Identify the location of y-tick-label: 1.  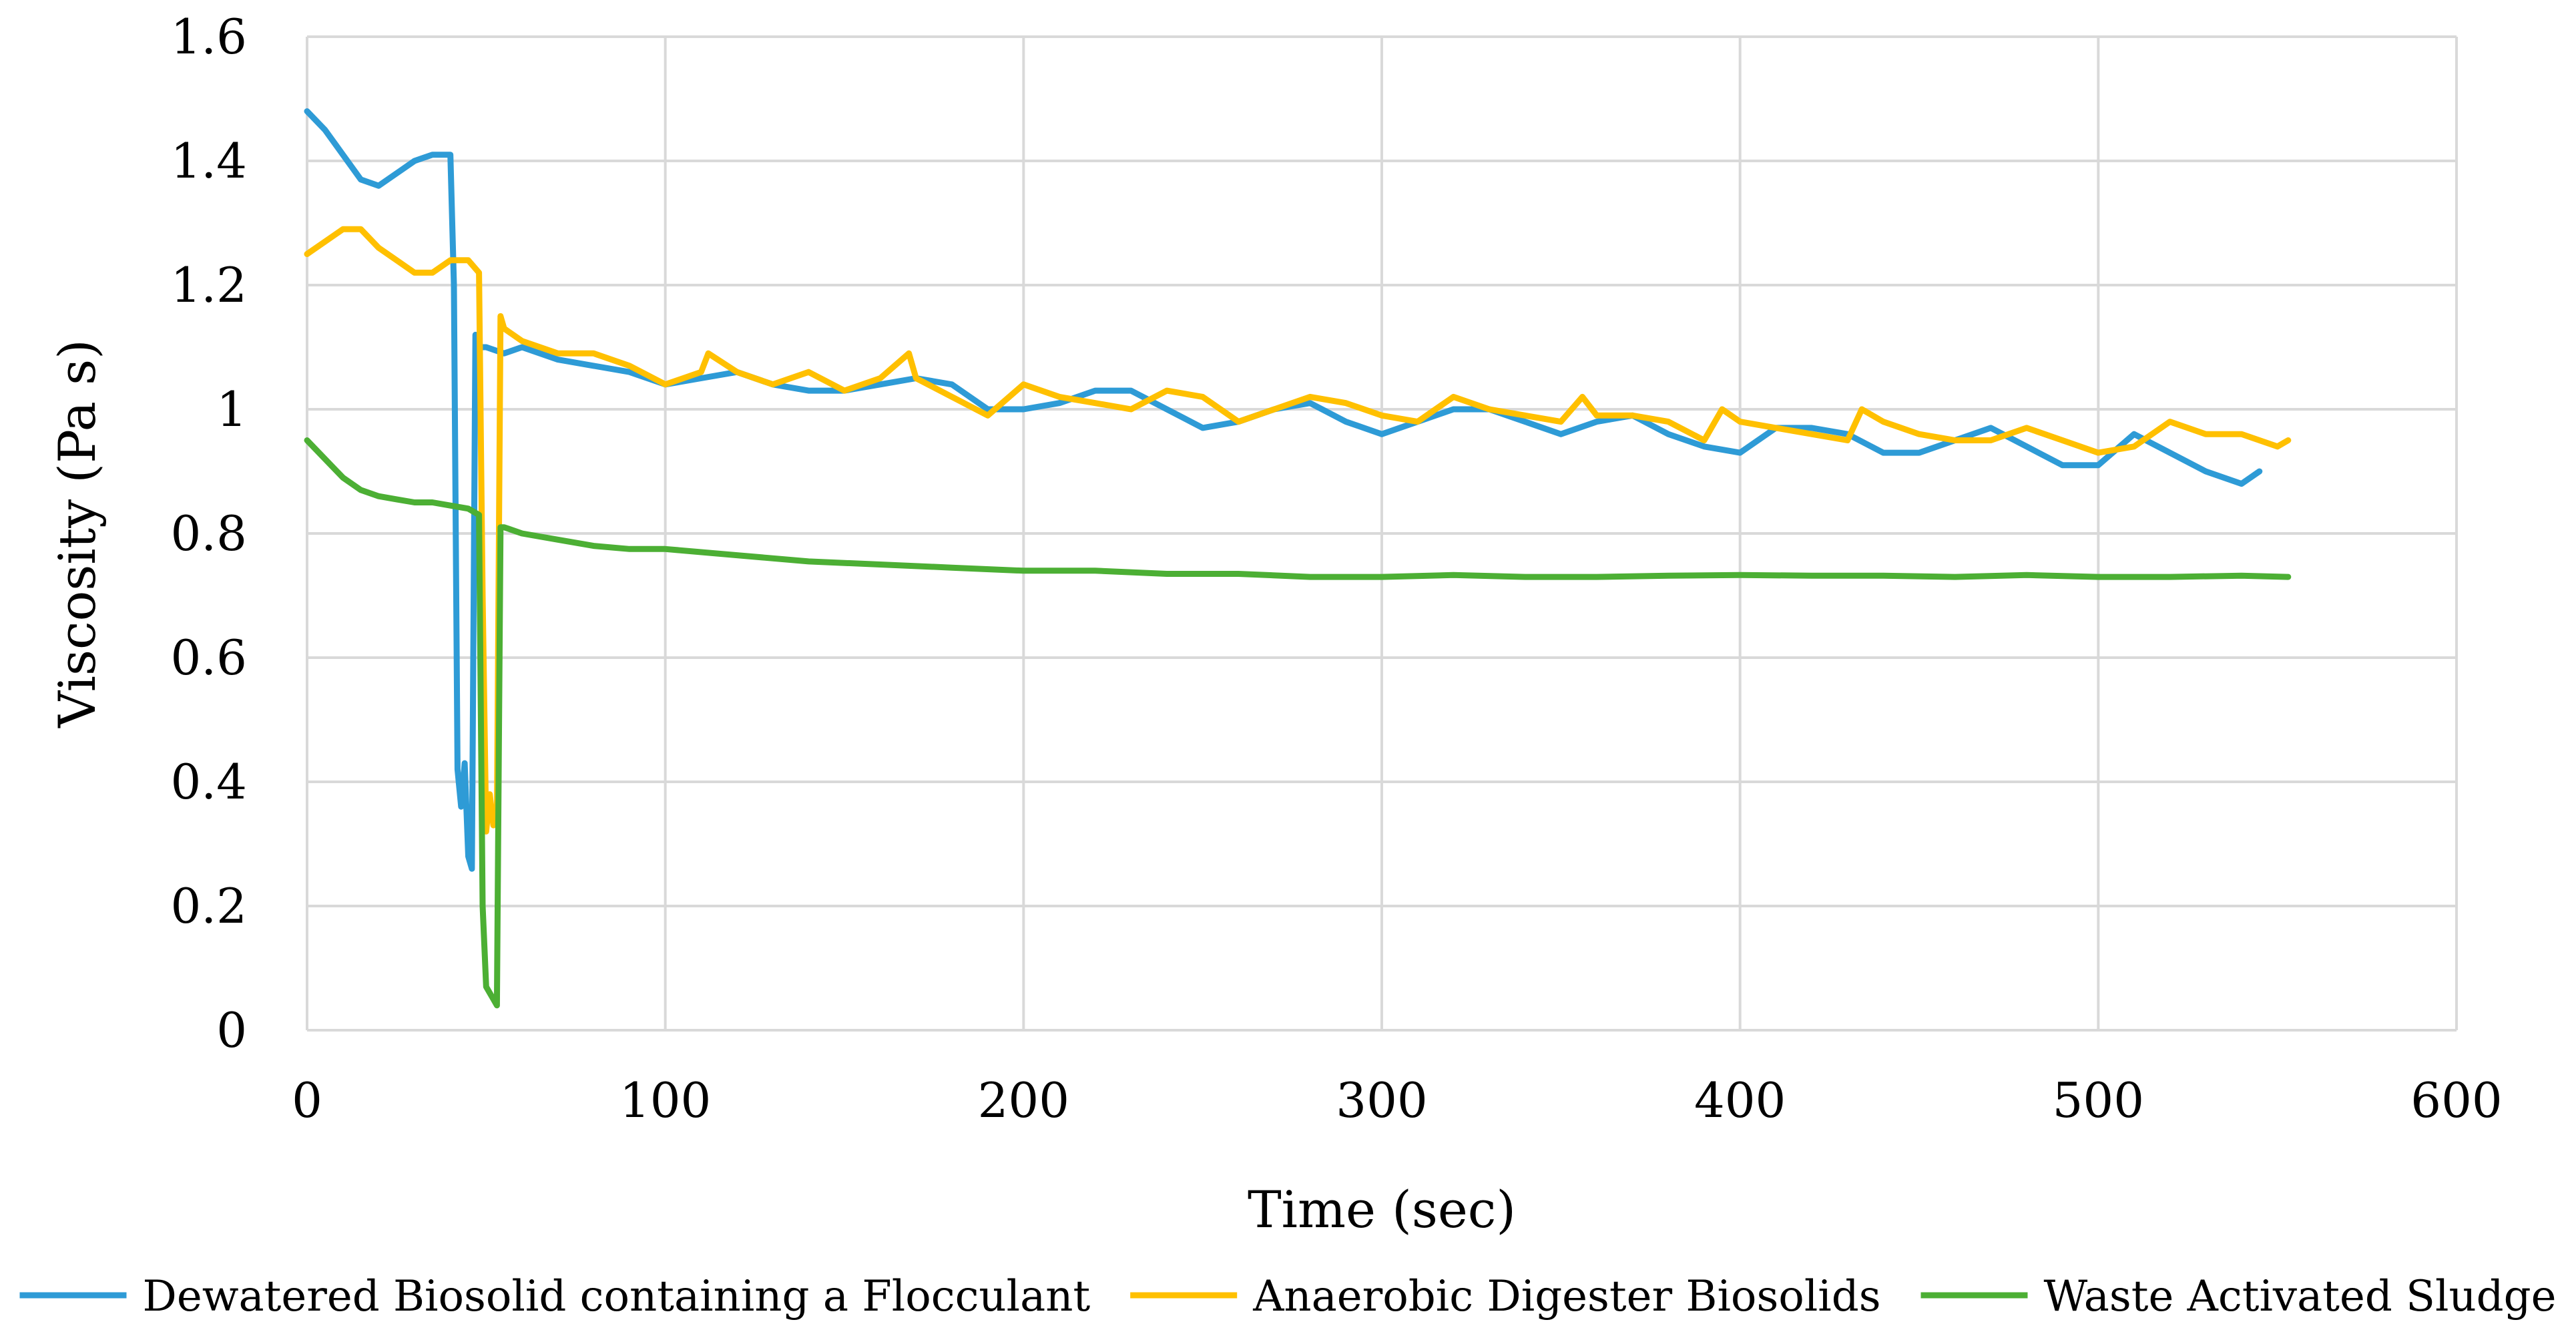
(231, 409).